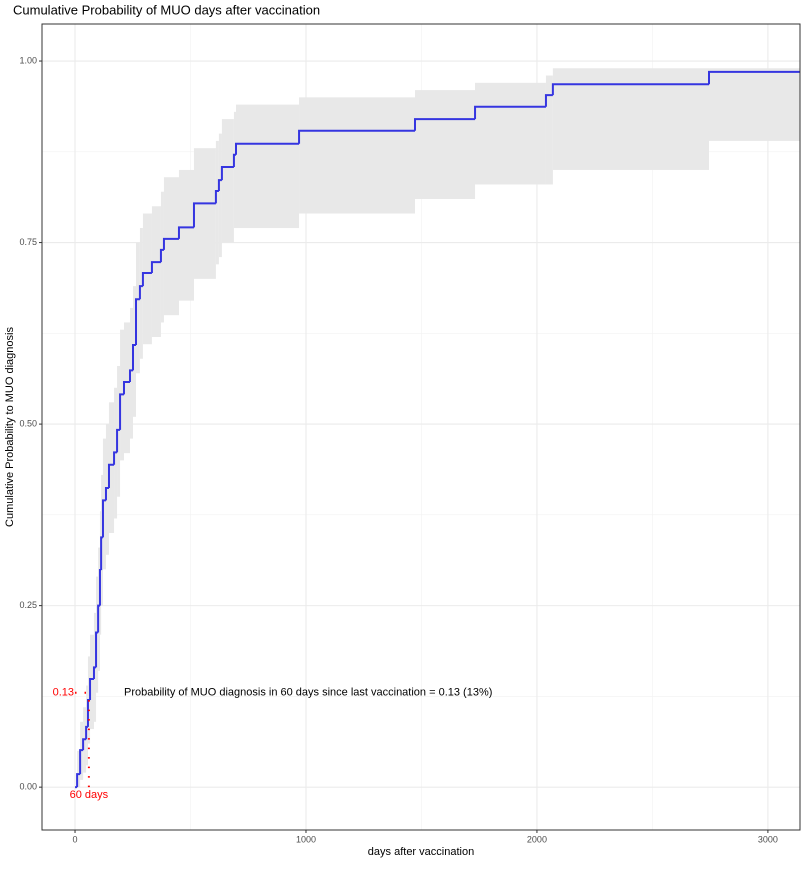 Image resolution: width=806 pixels, height=869 pixels. I want to click on y-axis-label: Cumulative Probability to MUO diagnosis, so click(10, 427).